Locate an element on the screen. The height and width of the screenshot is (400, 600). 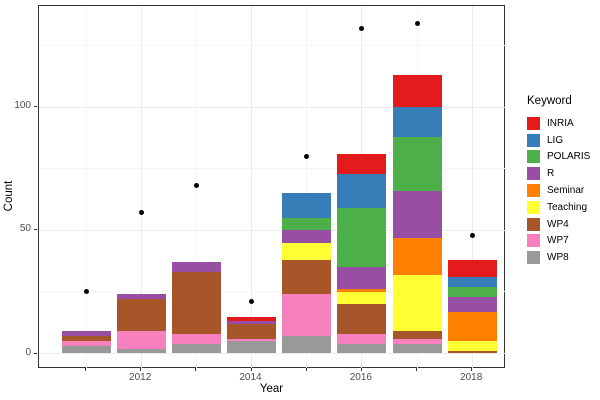
legend-label: INRIA is located at coordinates (560, 123).